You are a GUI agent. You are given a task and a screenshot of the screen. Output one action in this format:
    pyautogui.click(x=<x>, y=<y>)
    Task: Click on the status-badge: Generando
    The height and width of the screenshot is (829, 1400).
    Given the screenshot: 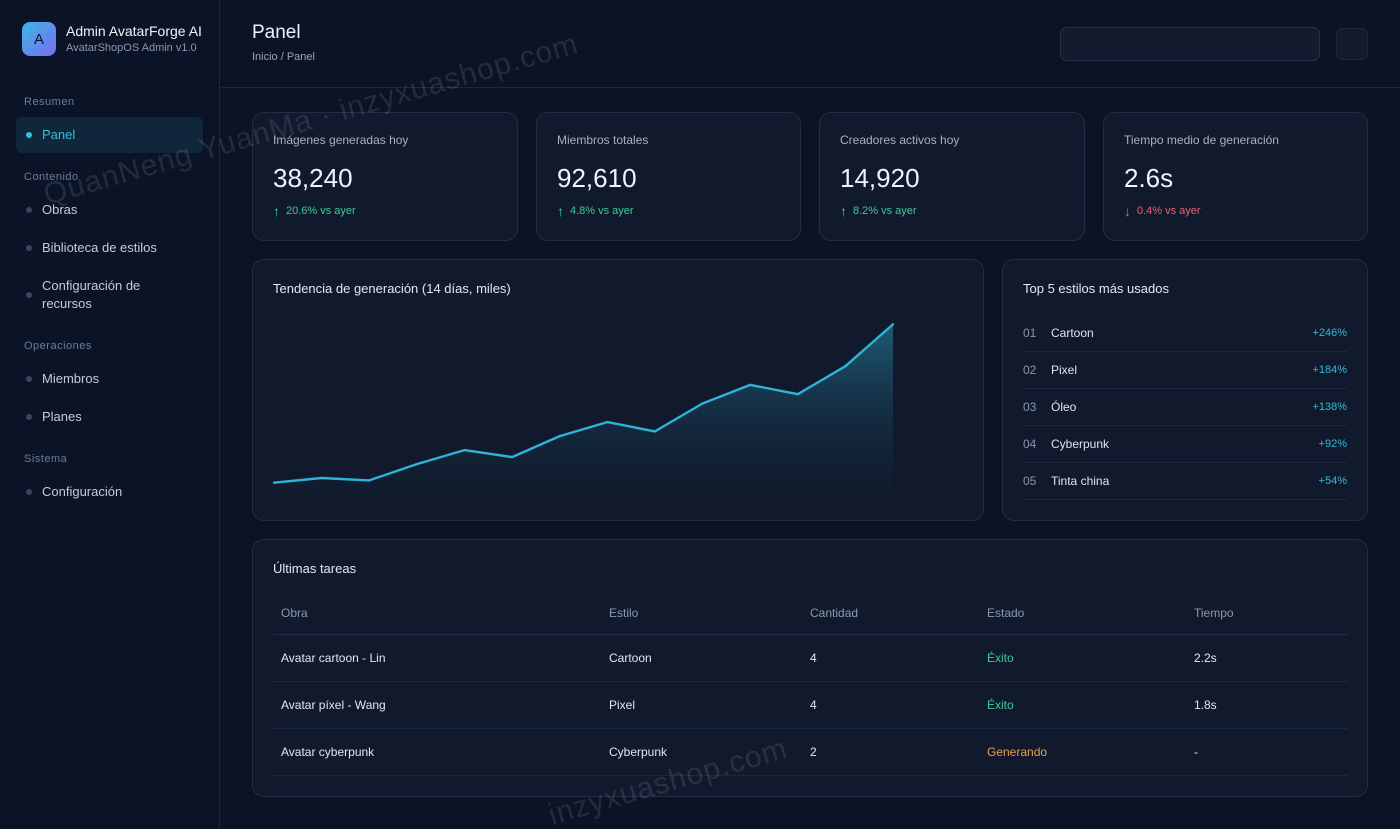 What is the action you would take?
    pyautogui.click(x=1017, y=752)
    